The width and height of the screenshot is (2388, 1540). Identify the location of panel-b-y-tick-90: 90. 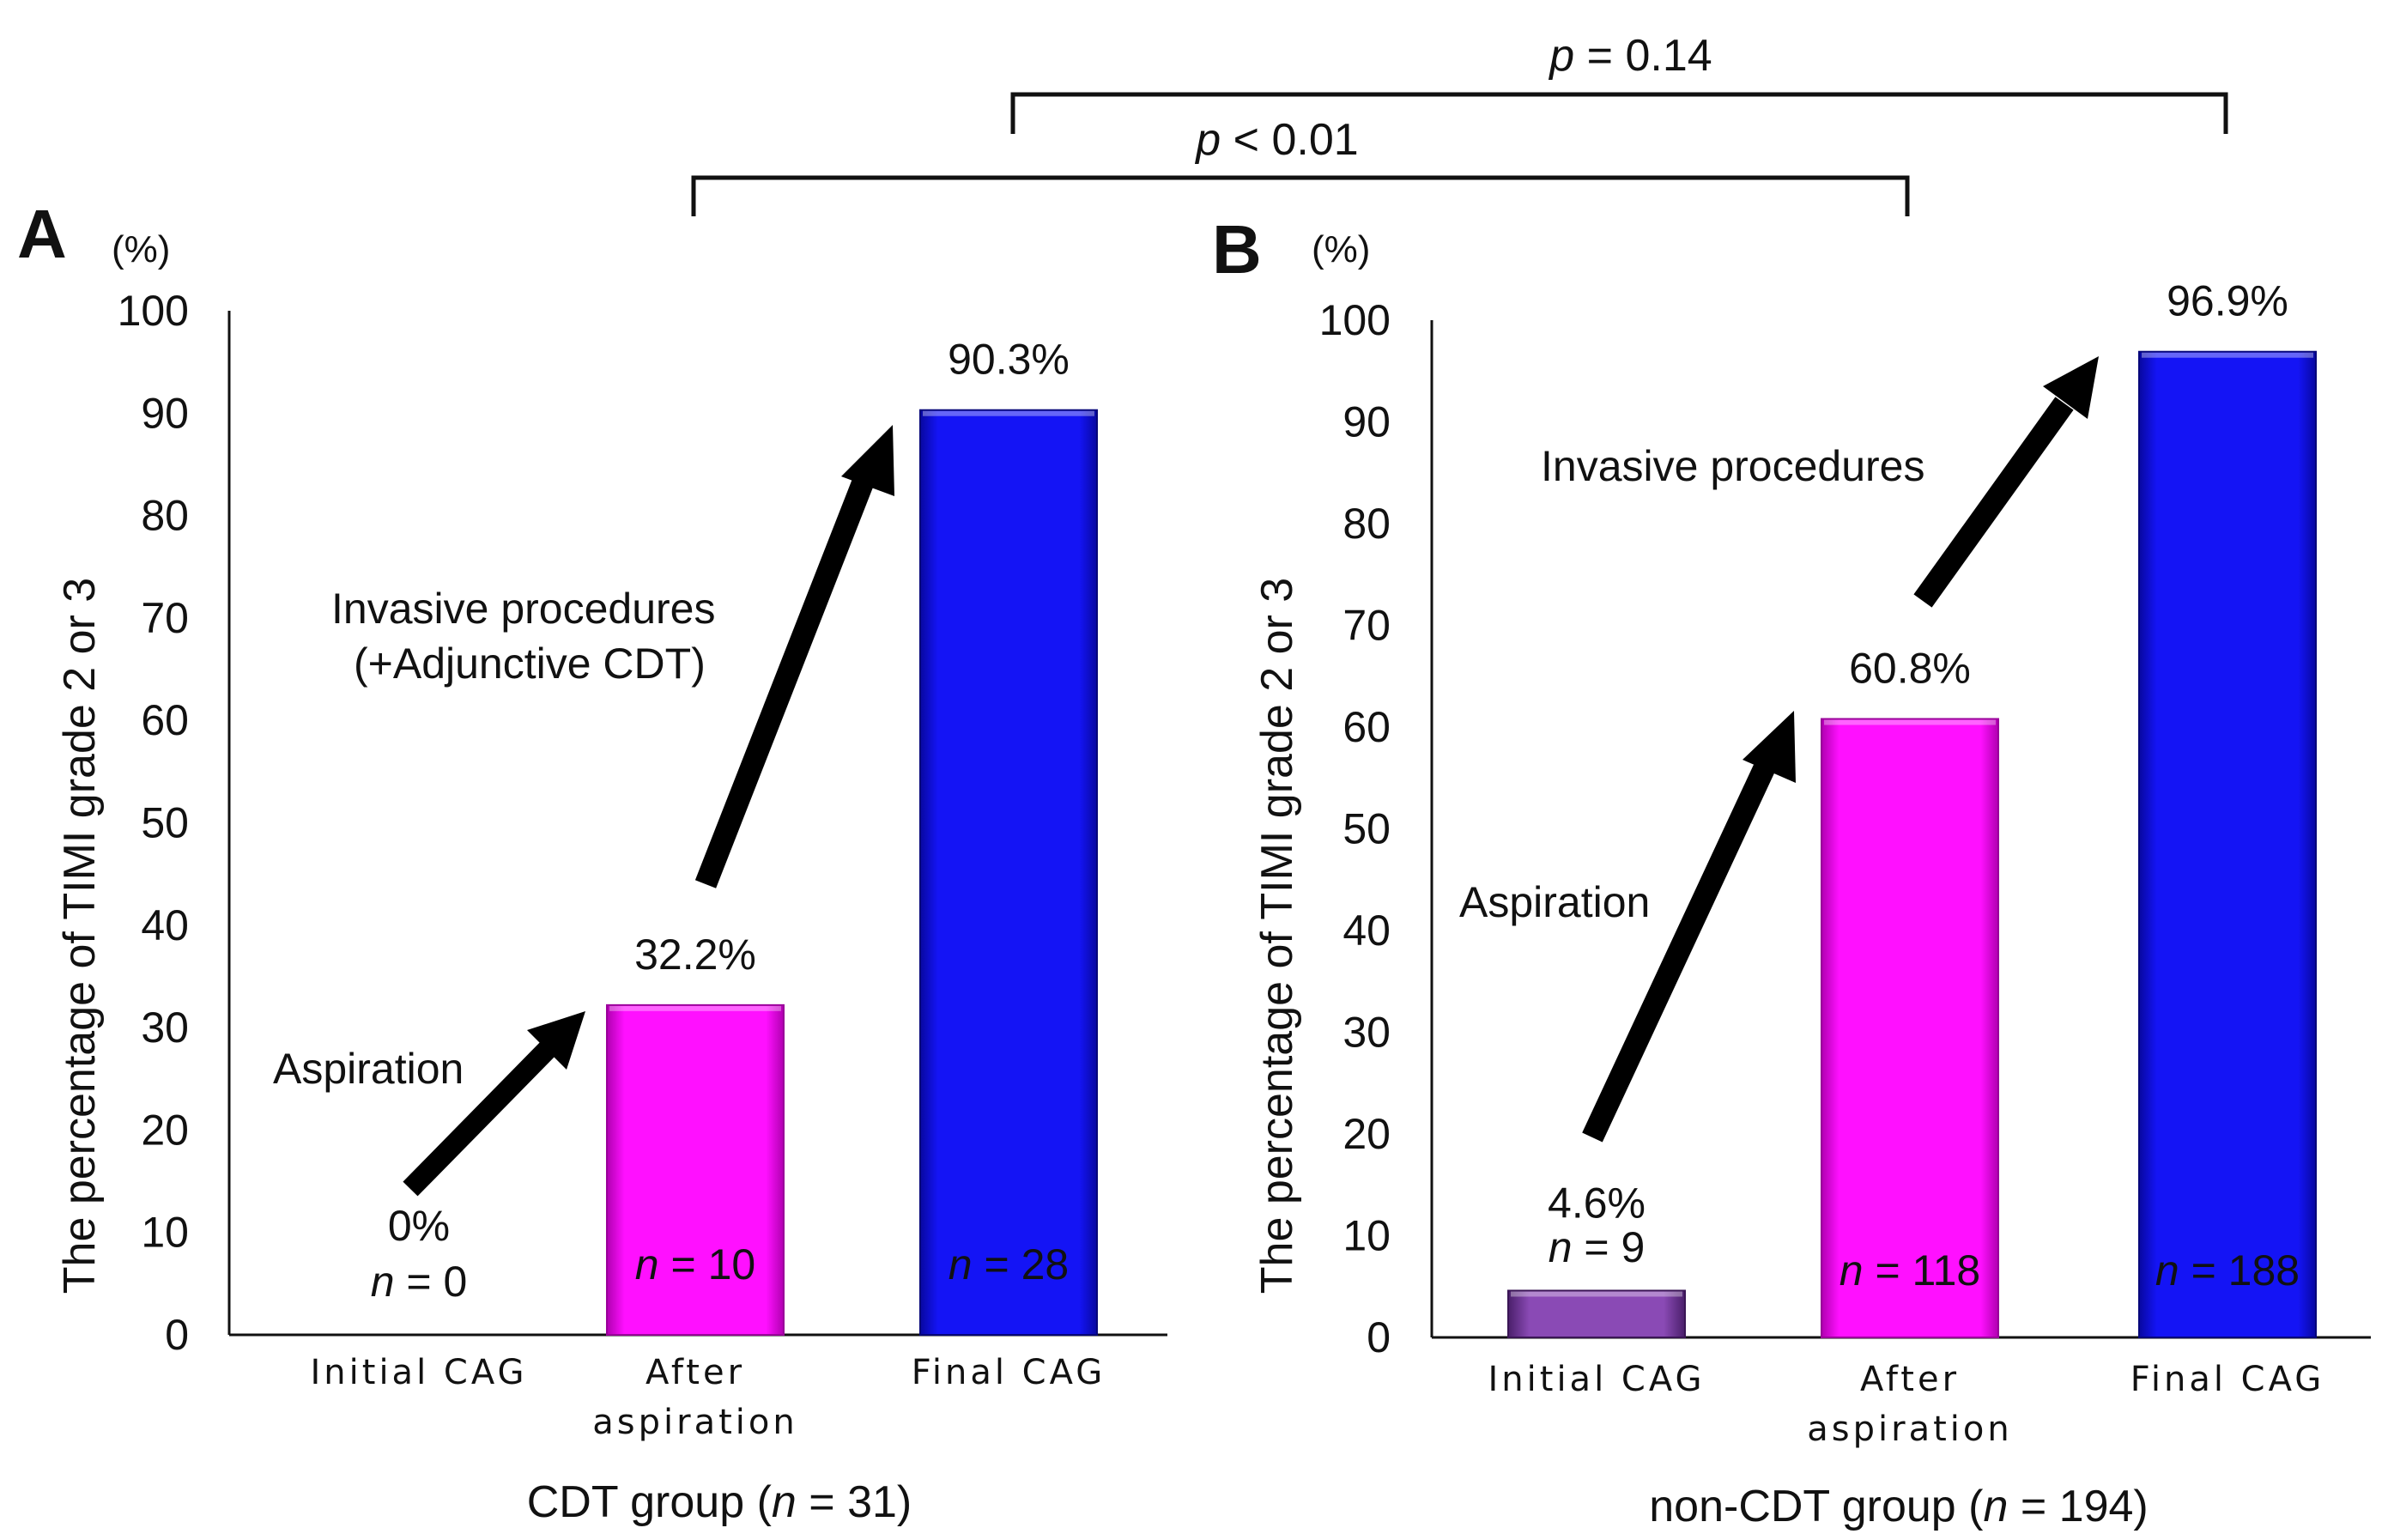
(1366, 422).